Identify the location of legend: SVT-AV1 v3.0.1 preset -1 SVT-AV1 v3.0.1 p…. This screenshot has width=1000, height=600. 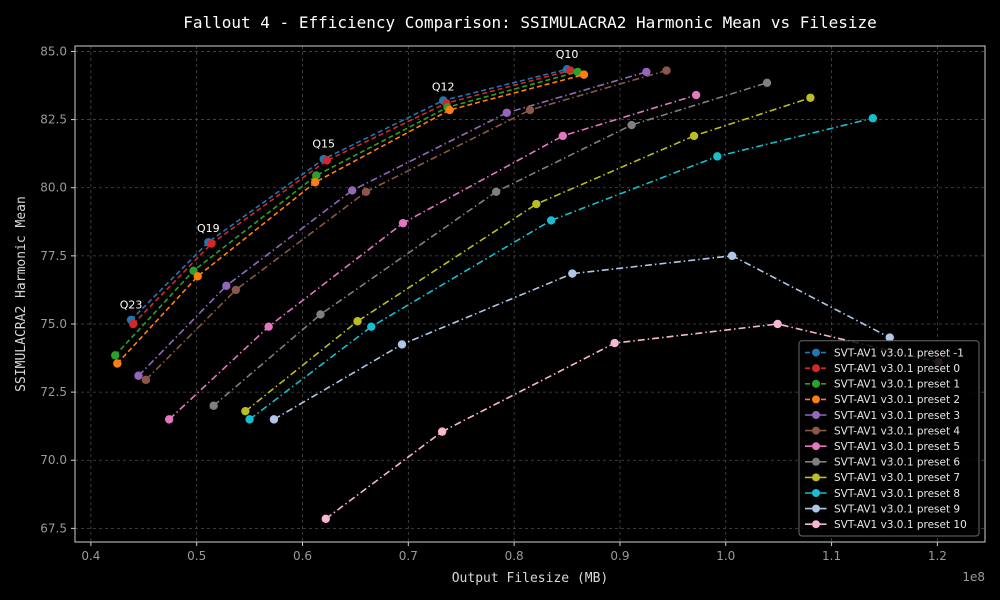
(889, 438).